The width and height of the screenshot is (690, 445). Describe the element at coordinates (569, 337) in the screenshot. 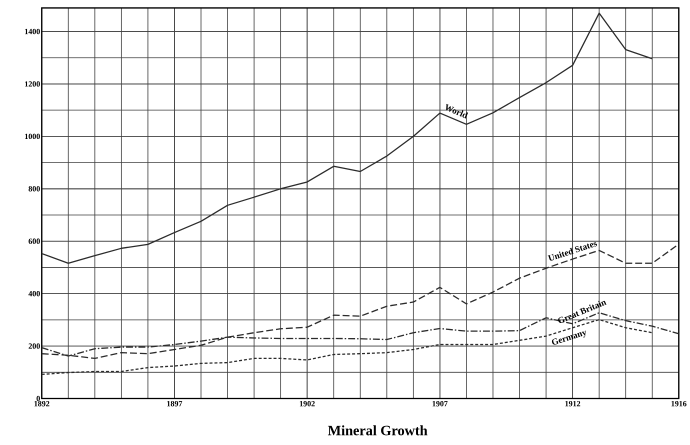

I see `text: Germany` at that location.